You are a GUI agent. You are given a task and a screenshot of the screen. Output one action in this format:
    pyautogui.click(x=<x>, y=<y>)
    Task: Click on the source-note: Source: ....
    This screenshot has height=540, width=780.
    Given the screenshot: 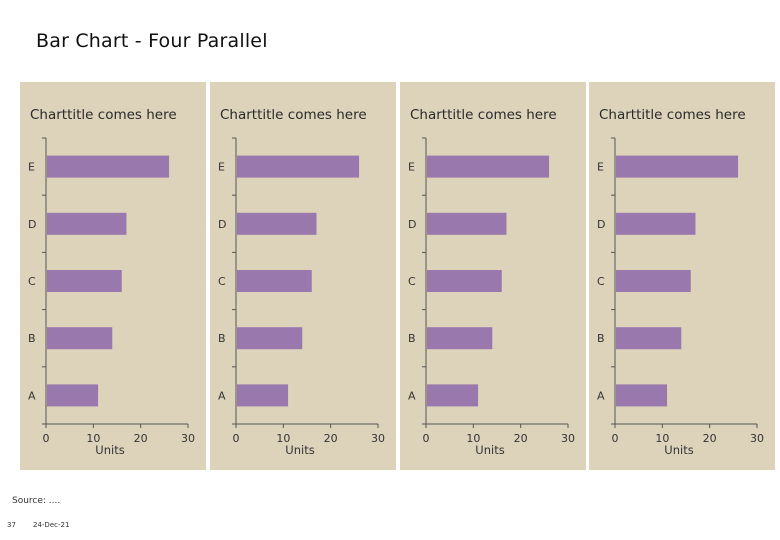 What is the action you would take?
    pyautogui.click(x=36, y=501)
    